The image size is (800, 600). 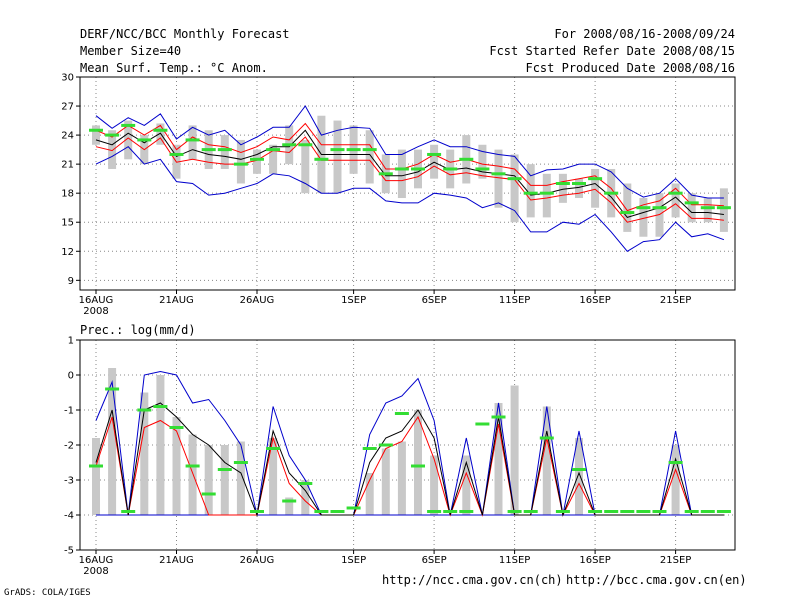 What do you see at coordinates (69, 411) in the screenshot?
I see `precip-ytick-label: -1` at bounding box center [69, 411].